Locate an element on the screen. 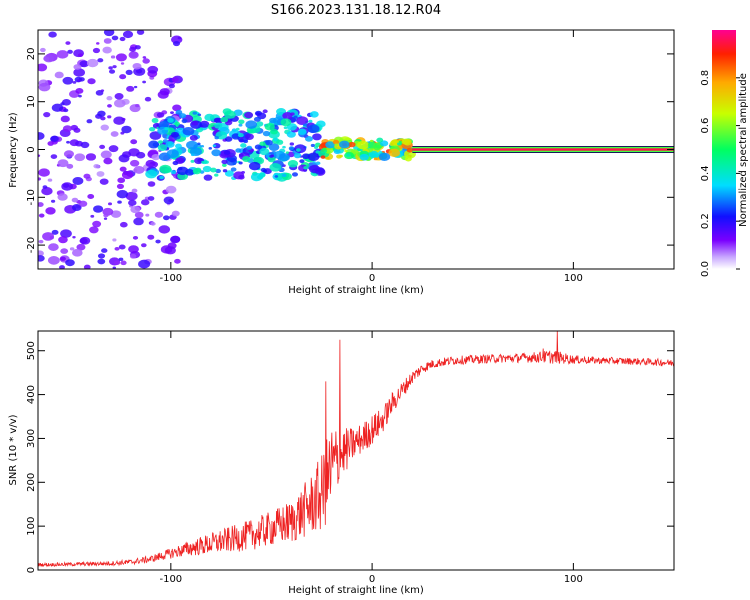  y-tick-label: -20 is located at coordinates (31, 245).